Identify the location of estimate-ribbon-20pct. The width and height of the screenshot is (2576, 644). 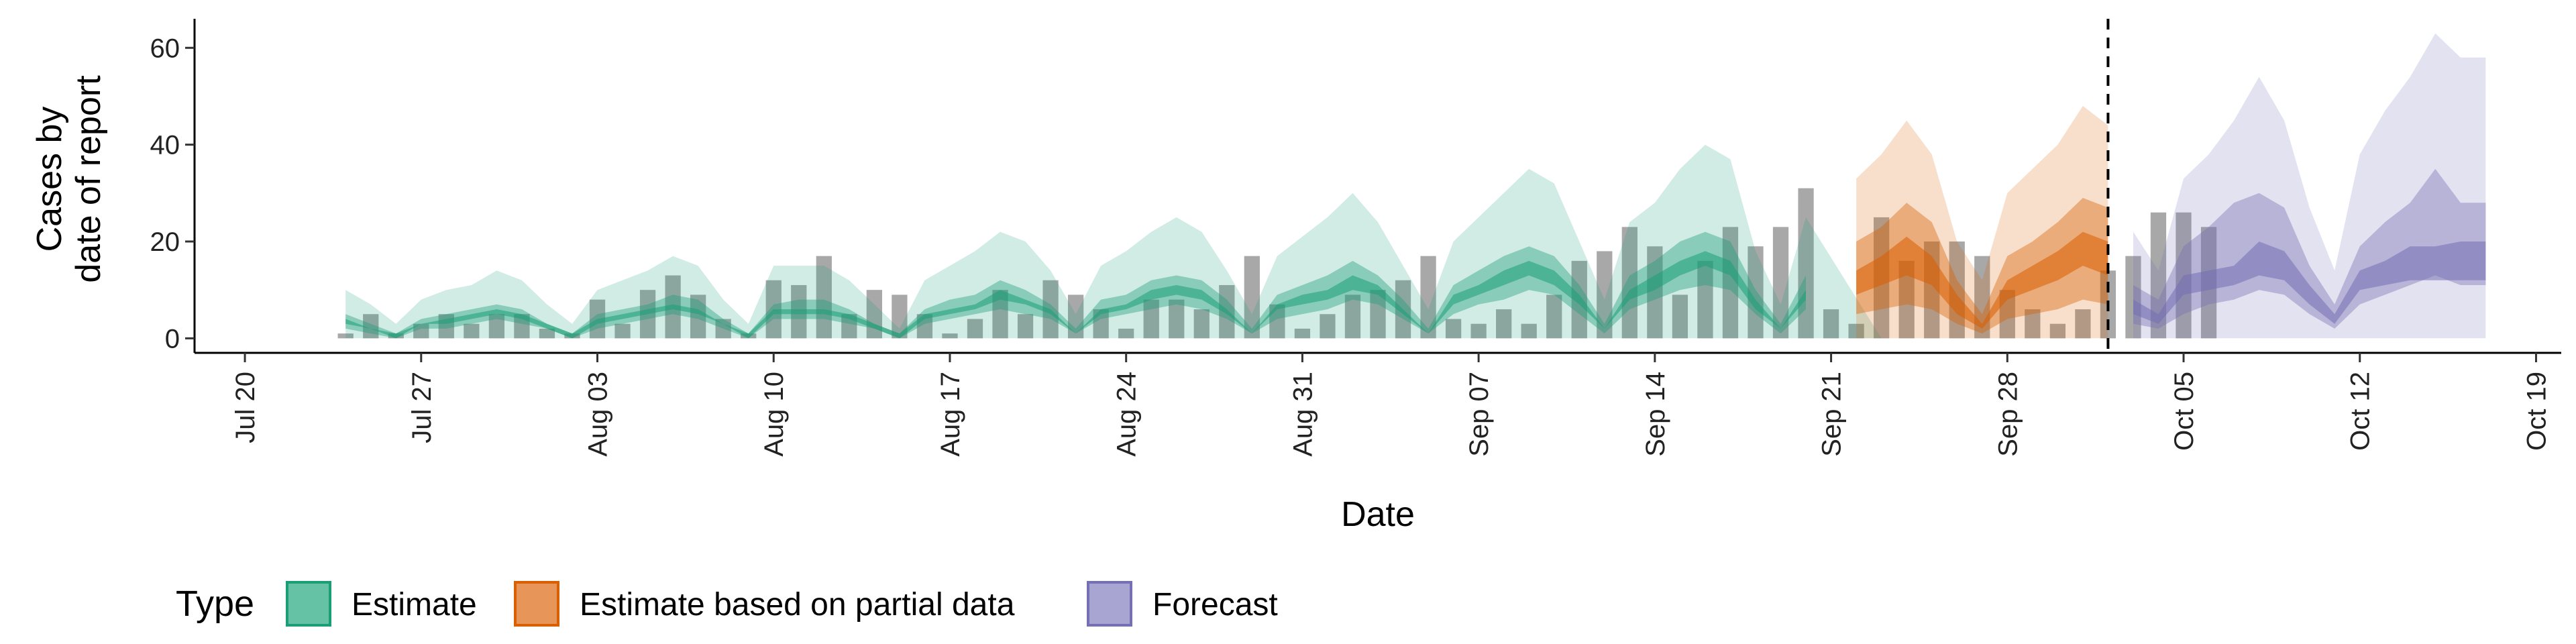
(1076, 295).